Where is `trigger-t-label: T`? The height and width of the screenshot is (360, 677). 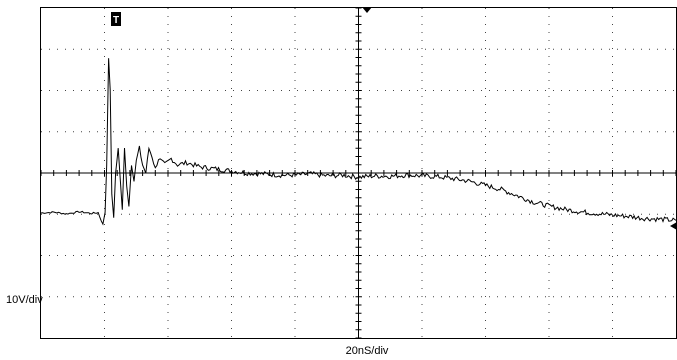 trigger-t-label: T is located at coordinates (116, 20).